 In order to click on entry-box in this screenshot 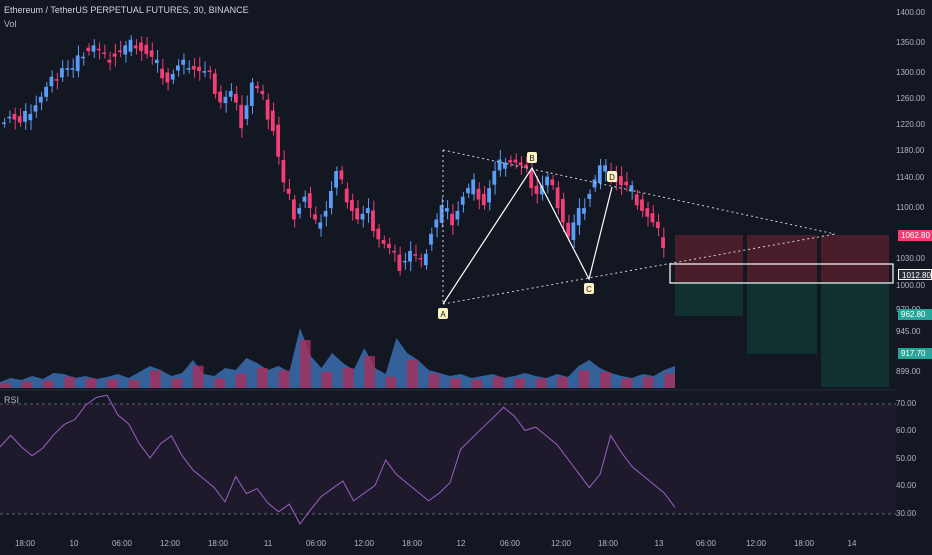, I will do `click(781, 273)`.